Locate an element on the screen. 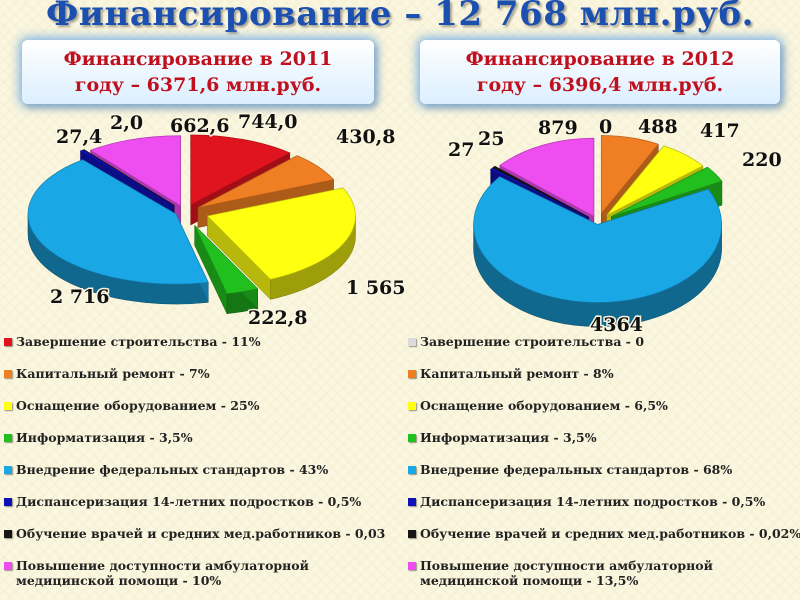 The width and height of the screenshot is (800, 600). data-label-0-0: 744,0 is located at coordinates (268, 122).